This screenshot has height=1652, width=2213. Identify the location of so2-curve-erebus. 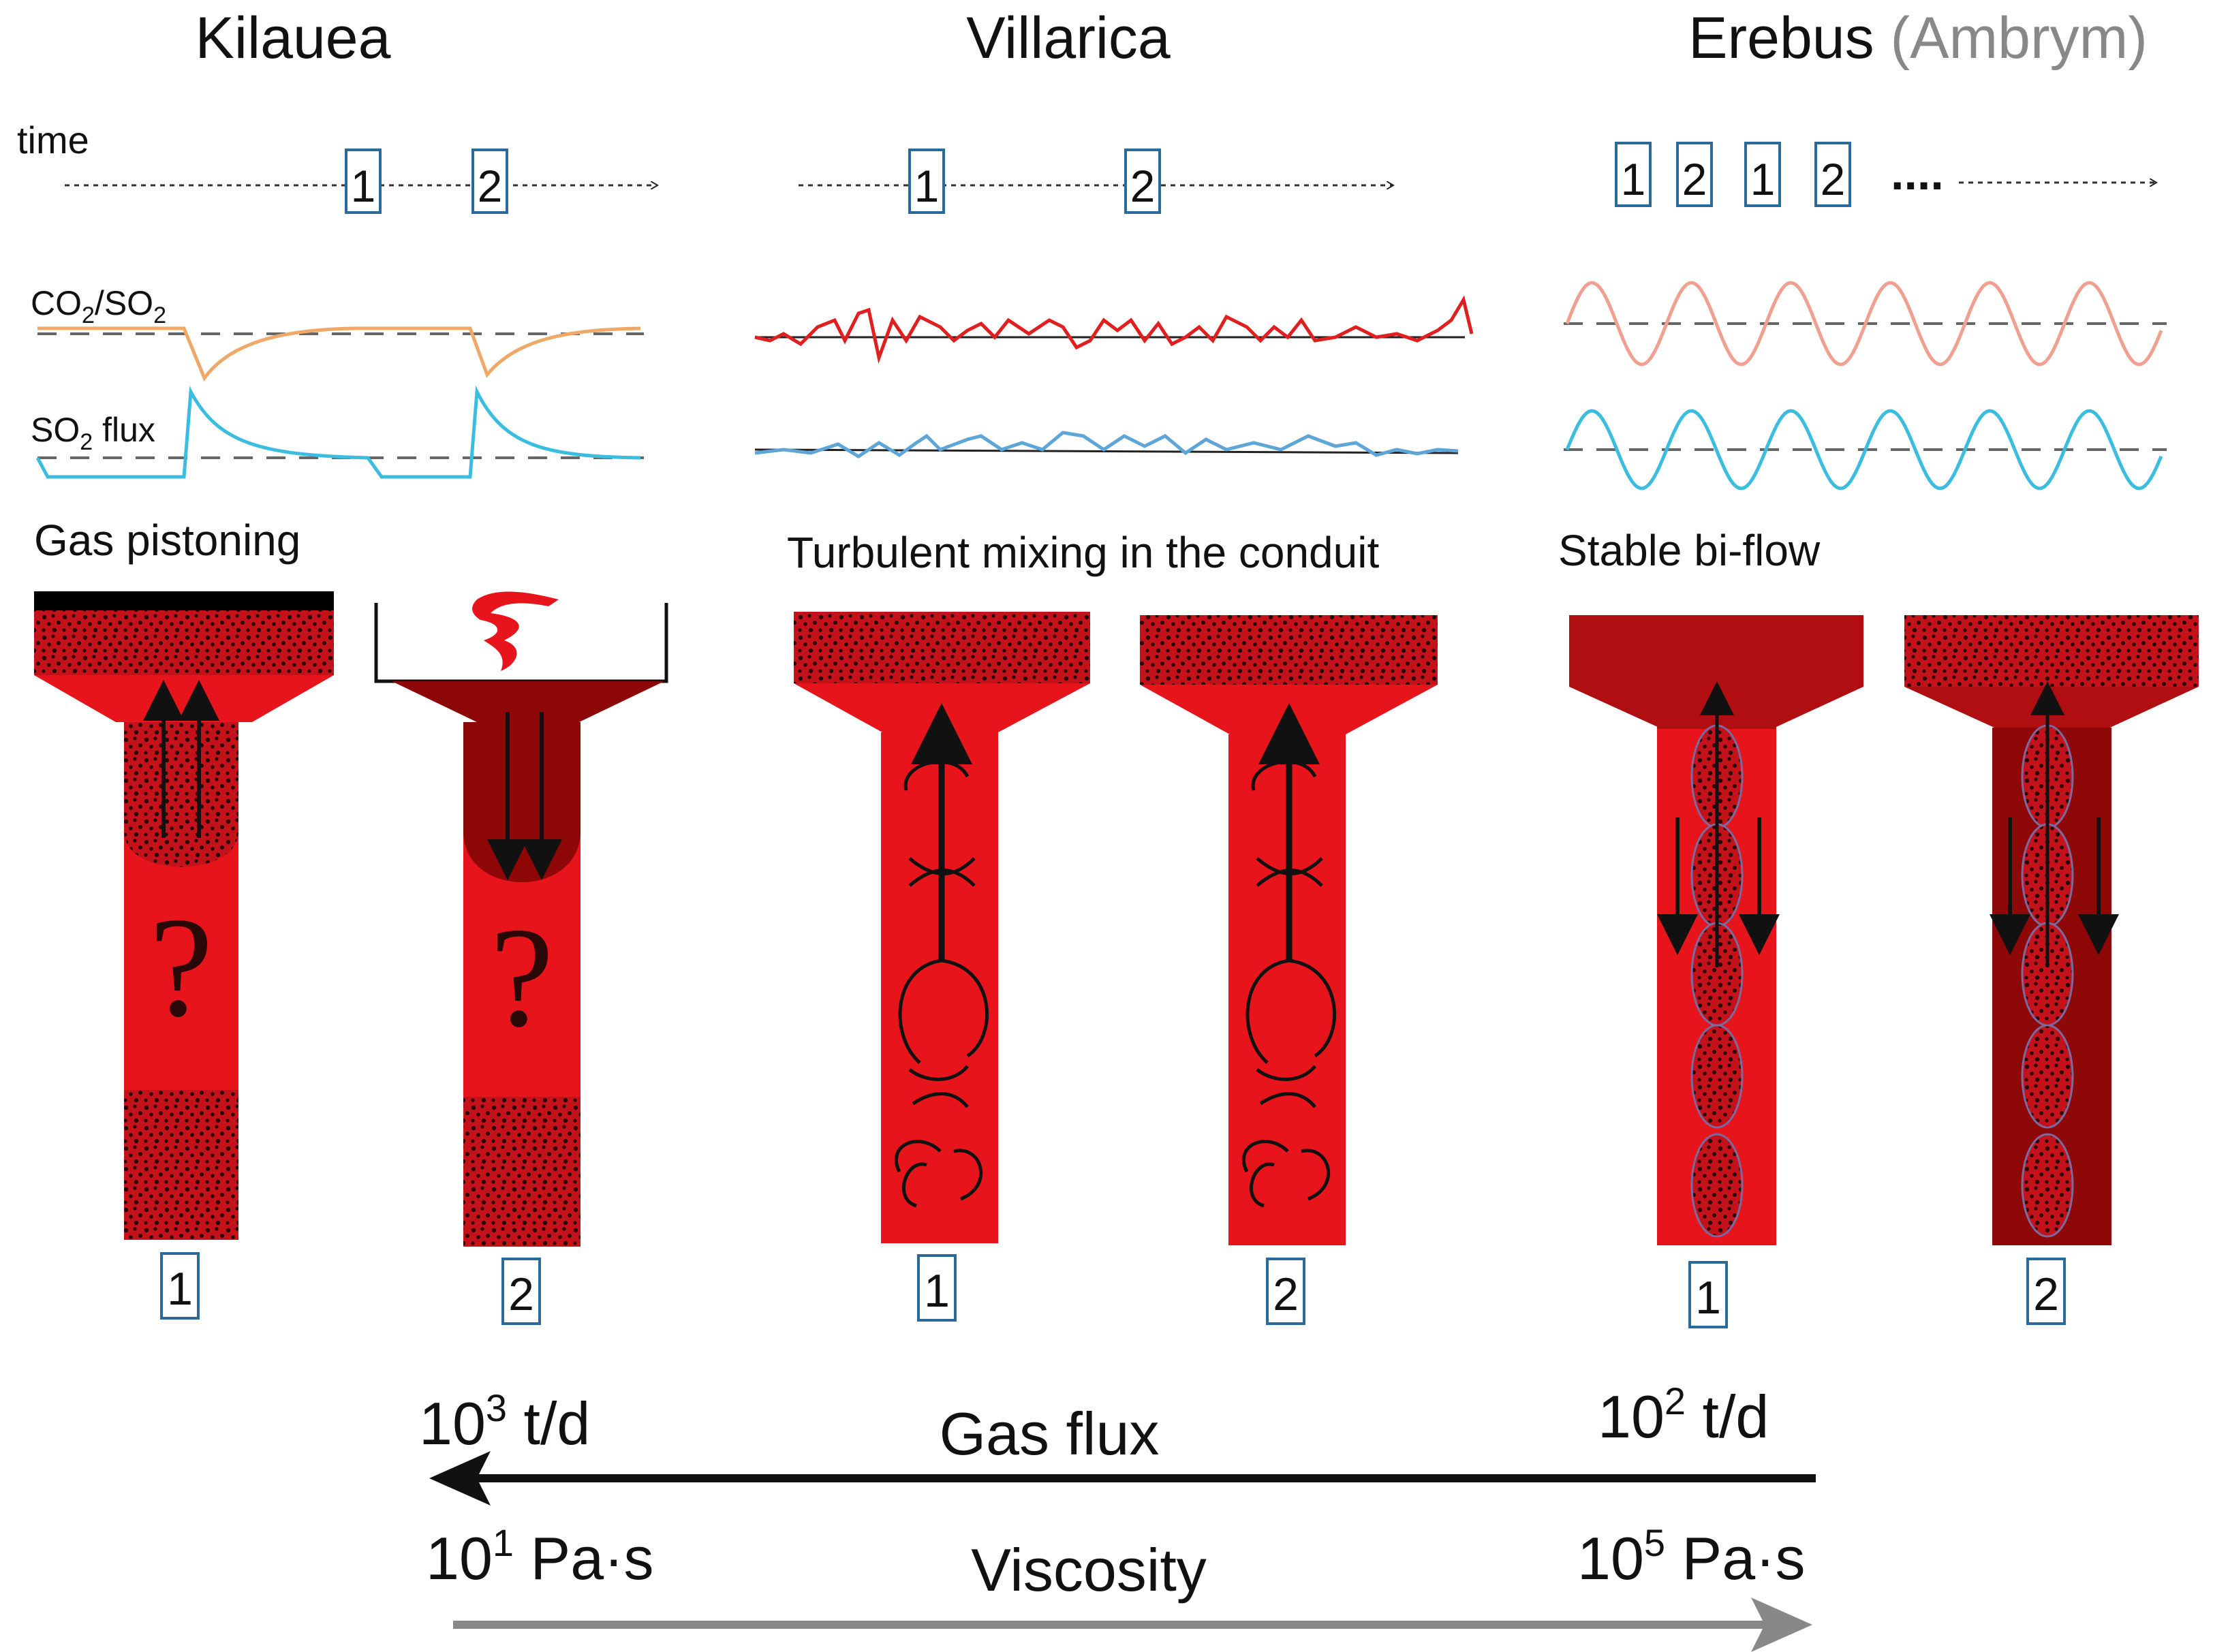
(1864, 450).